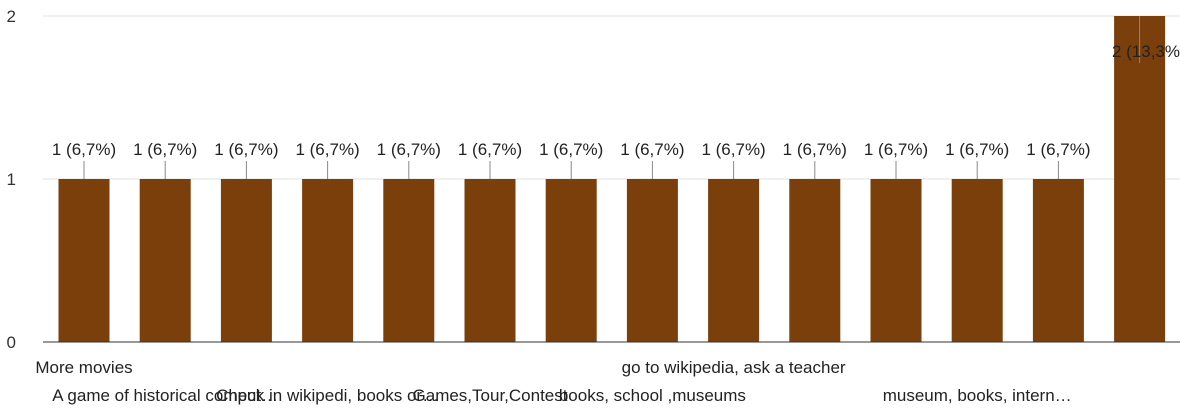  Describe the element at coordinates (652, 395) in the screenshot. I see `x-category-label: books, school ,museums` at that location.